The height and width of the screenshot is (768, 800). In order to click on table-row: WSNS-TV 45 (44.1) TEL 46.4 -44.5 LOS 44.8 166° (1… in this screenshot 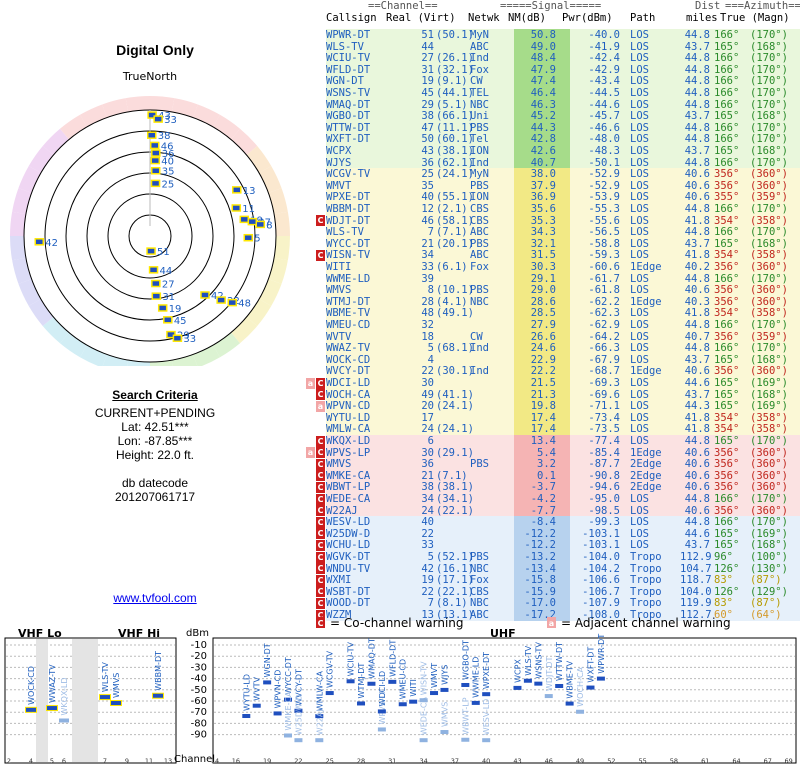, I will do `click(563, 93)`.